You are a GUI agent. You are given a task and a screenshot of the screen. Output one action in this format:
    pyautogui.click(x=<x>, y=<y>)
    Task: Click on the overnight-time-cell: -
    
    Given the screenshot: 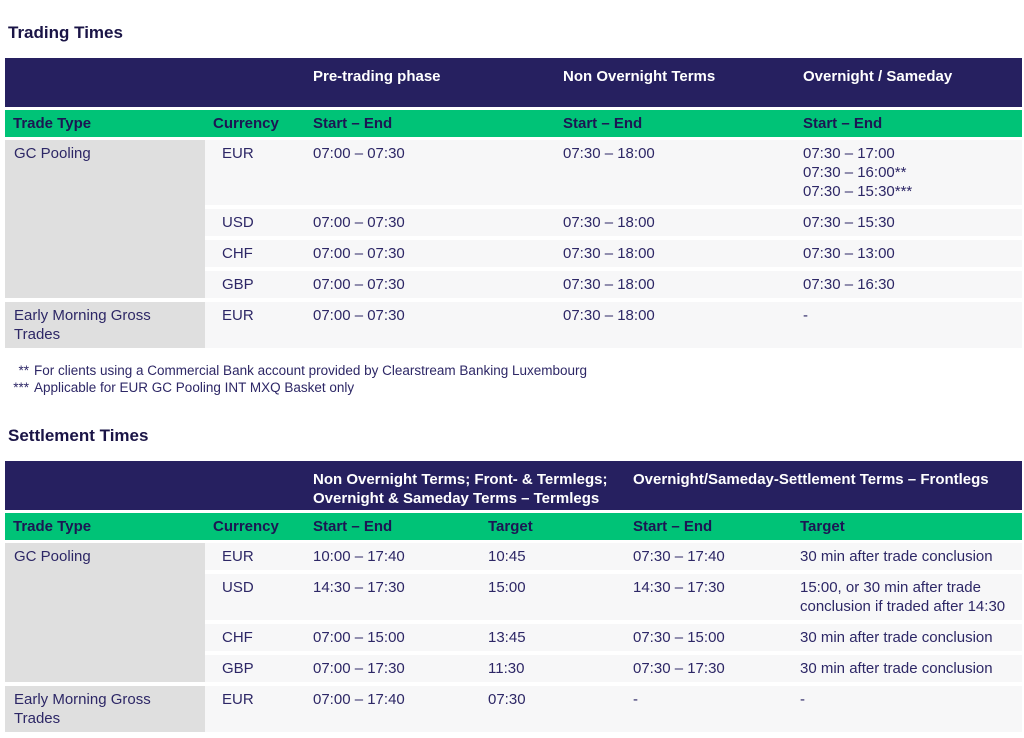 What is the action you would take?
    pyautogui.click(x=908, y=327)
    